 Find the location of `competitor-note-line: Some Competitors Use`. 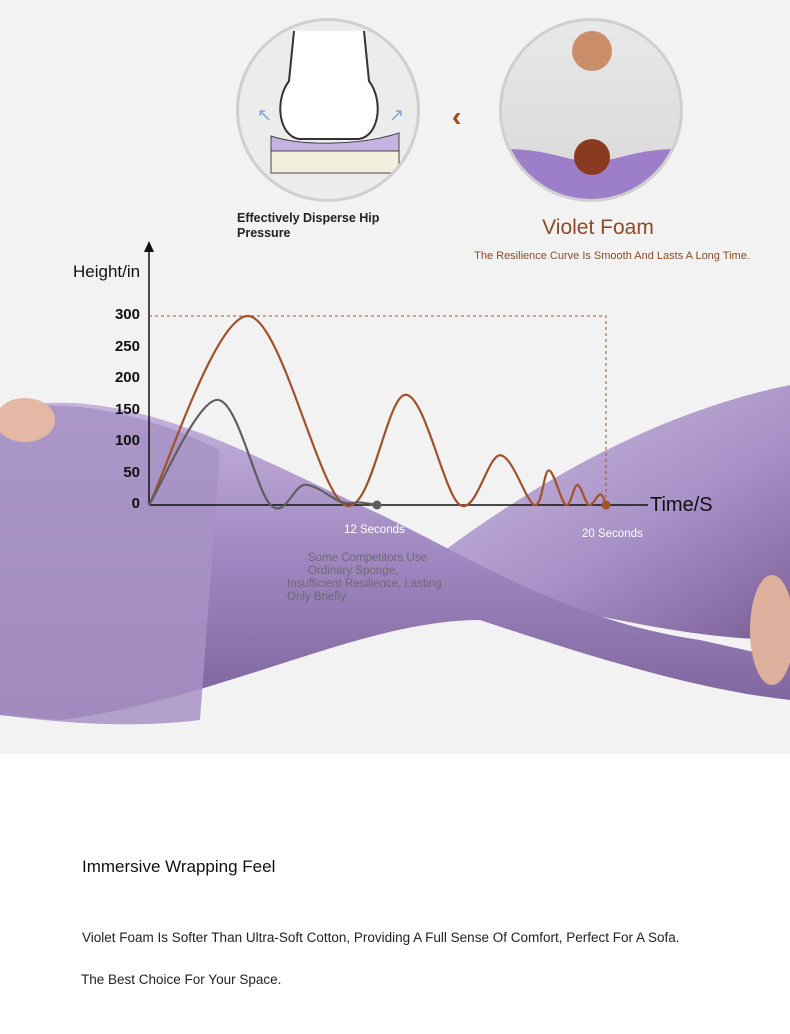

competitor-note-line: Some Competitors Use is located at coordinates (367, 558).